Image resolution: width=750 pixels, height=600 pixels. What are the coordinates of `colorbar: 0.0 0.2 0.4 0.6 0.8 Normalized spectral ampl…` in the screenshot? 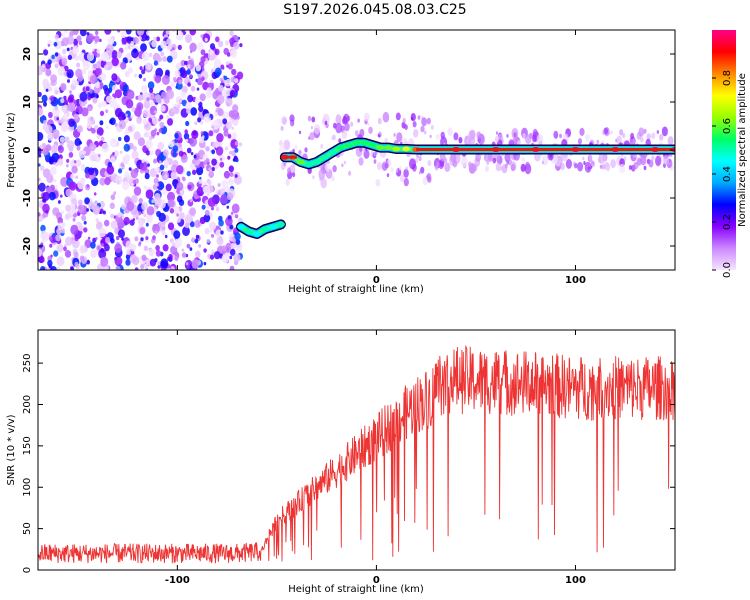 It's located at (730, 154).